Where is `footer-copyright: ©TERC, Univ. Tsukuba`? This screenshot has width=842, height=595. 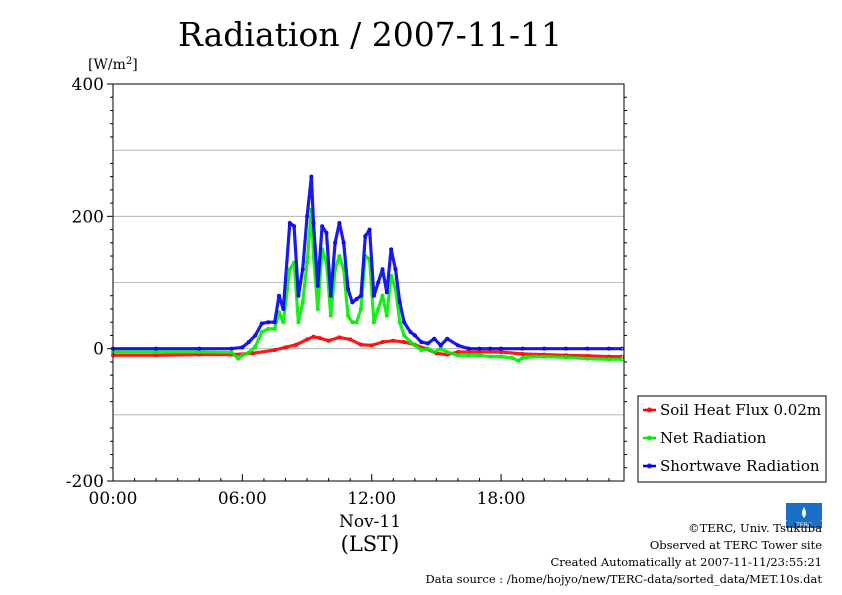
footer-copyright: ©TERC, Univ. Tsukuba is located at coordinates (755, 528).